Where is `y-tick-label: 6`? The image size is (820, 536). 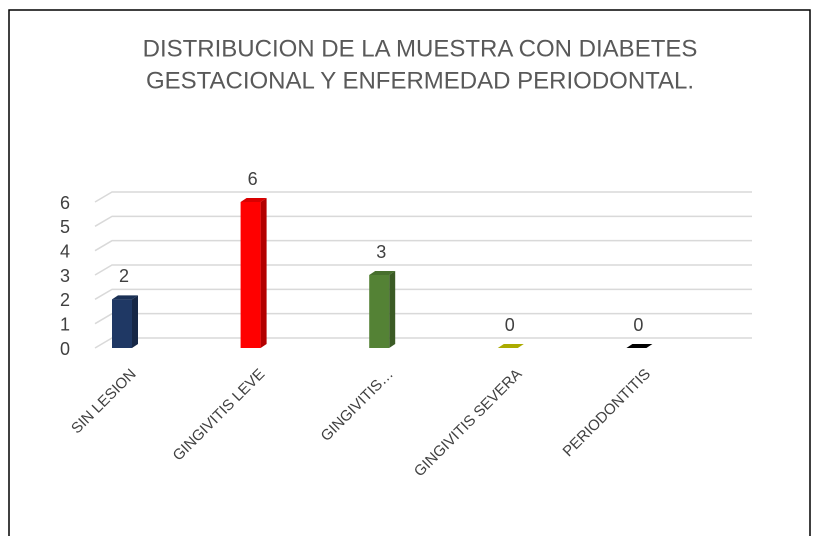
y-tick-label: 6 is located at coordinates (65, 203).